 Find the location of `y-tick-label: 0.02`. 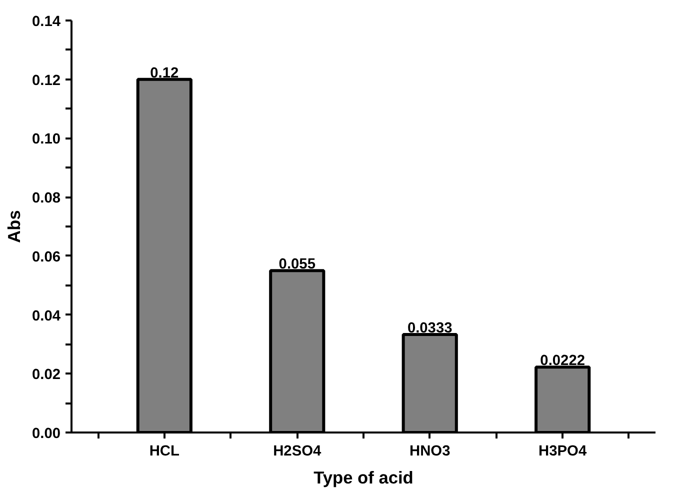

y-tick-label: 0.02 is located at coordinates (46, 375).